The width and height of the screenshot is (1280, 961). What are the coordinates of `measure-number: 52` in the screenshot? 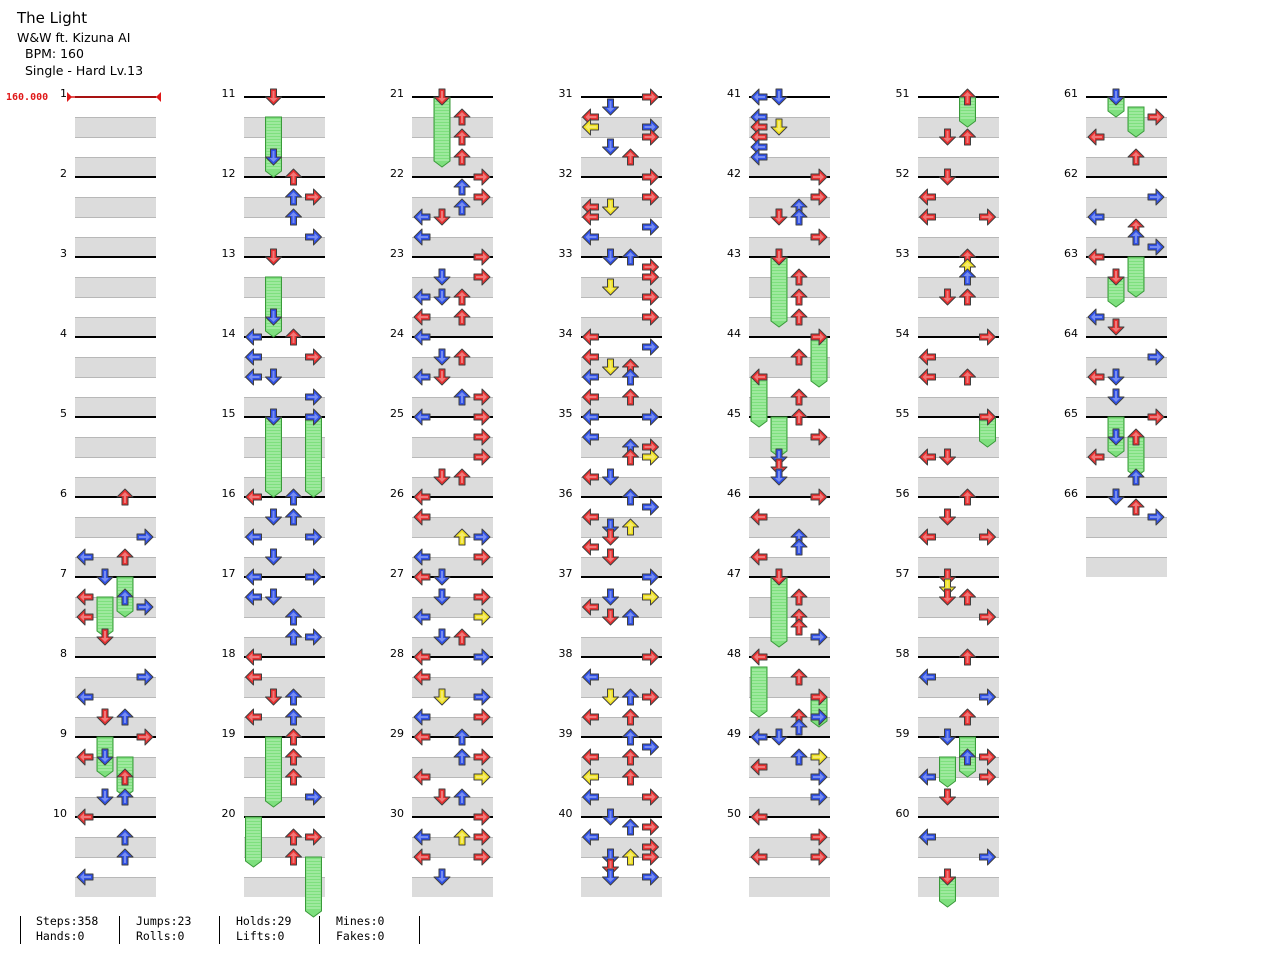 It's located at (902, 173).